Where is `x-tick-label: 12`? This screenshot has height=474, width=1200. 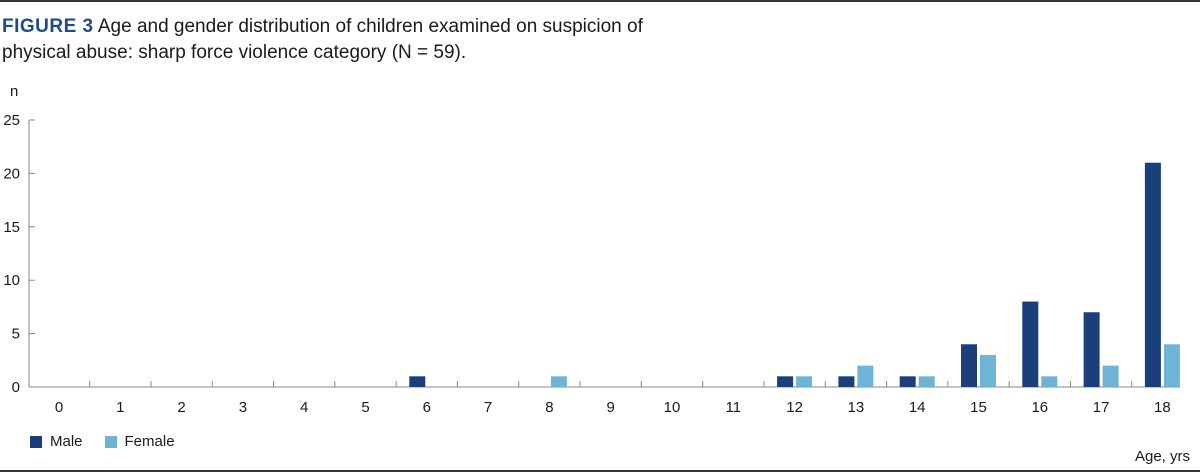
x-tick-label: 12 is located at coordinates (794, 407).